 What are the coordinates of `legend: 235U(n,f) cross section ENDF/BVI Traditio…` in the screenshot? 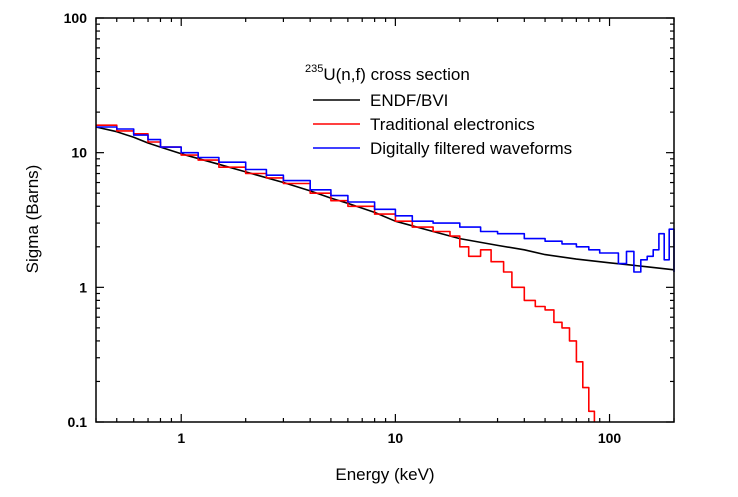 It's located at (438, 110).